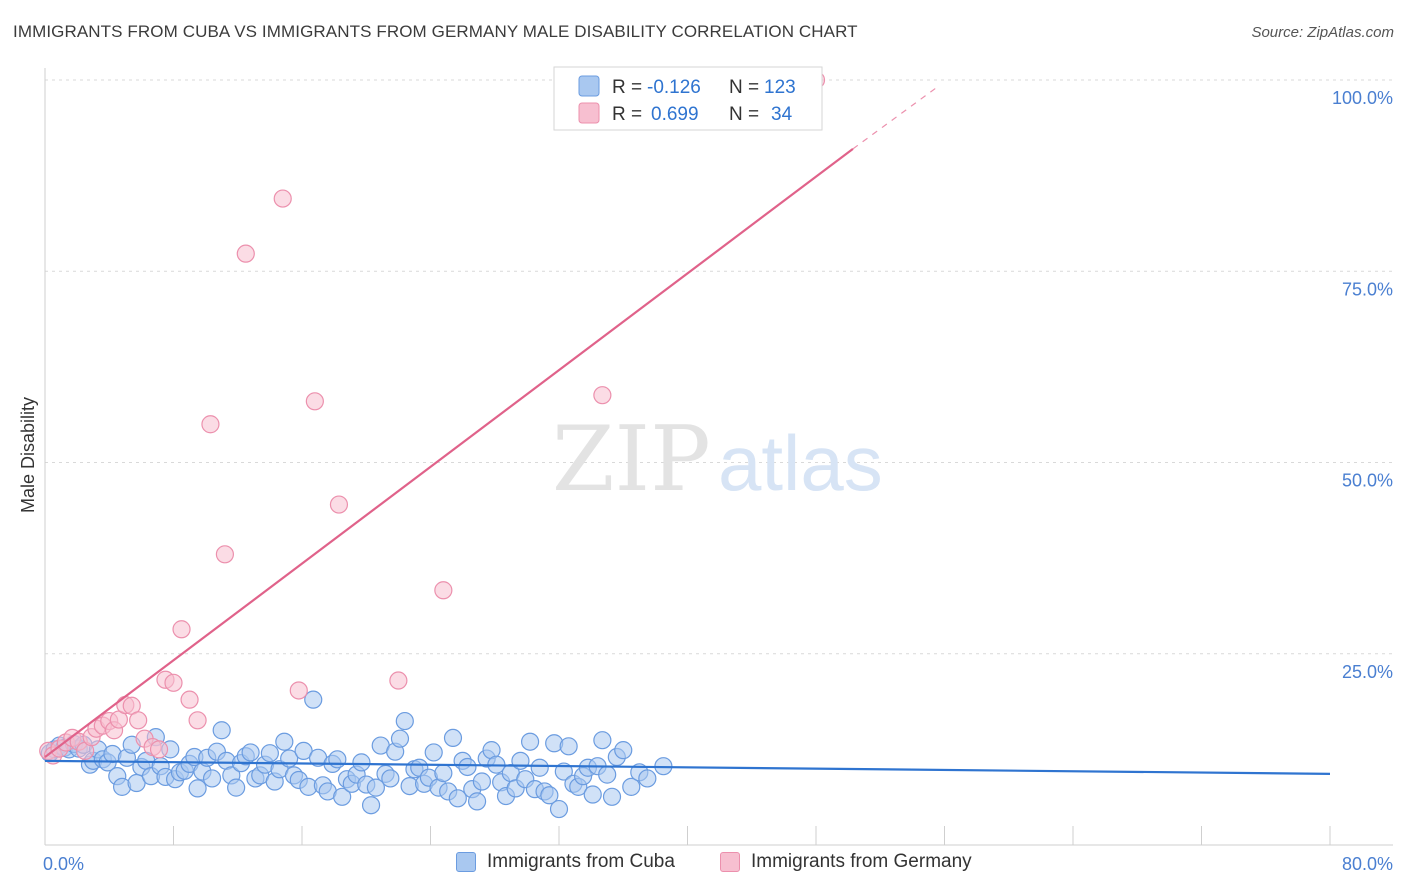 The image size is (1406, 892). I want to click on legend-r-value-germany: 0.699, so click(675, 114).